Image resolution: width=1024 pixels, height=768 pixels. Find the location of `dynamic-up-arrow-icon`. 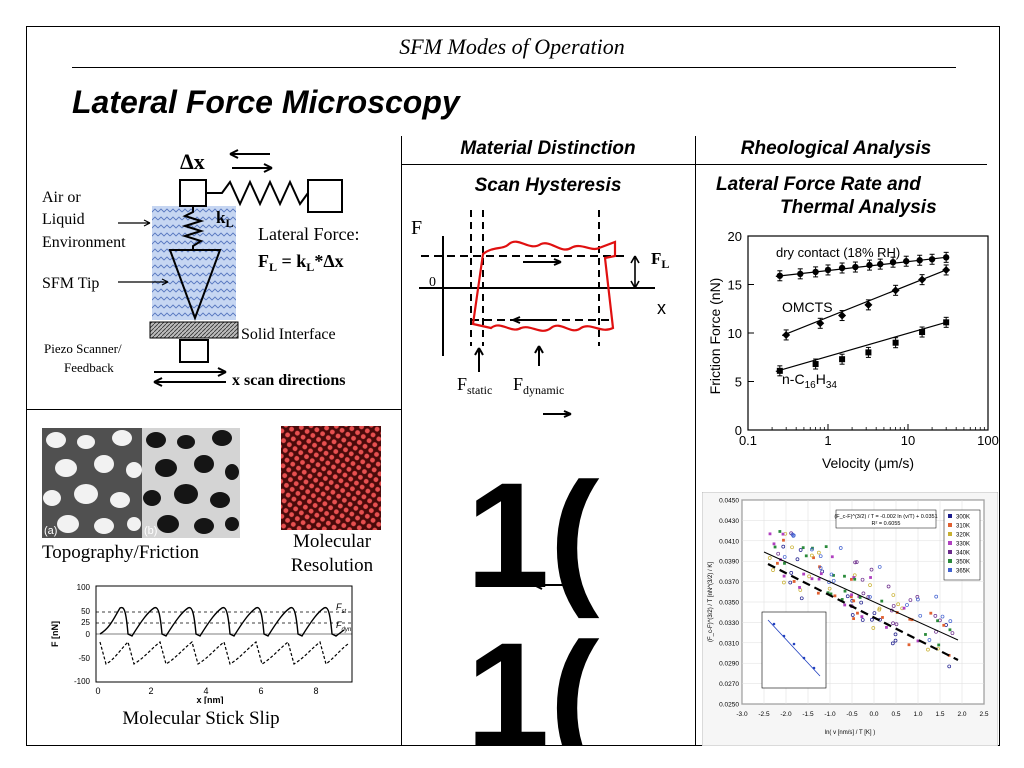

dynamic-up-arrow-icon is located at coordinates (539, 355).